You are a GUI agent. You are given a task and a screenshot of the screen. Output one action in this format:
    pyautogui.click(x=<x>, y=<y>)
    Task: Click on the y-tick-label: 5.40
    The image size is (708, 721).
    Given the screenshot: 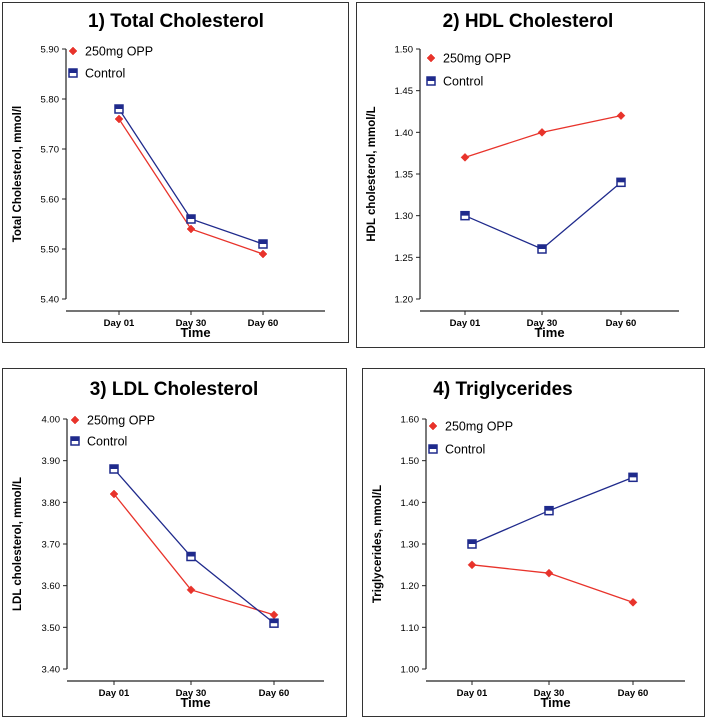 What is the action you would take?
    pyautogui.click(x=50, y=300)
    